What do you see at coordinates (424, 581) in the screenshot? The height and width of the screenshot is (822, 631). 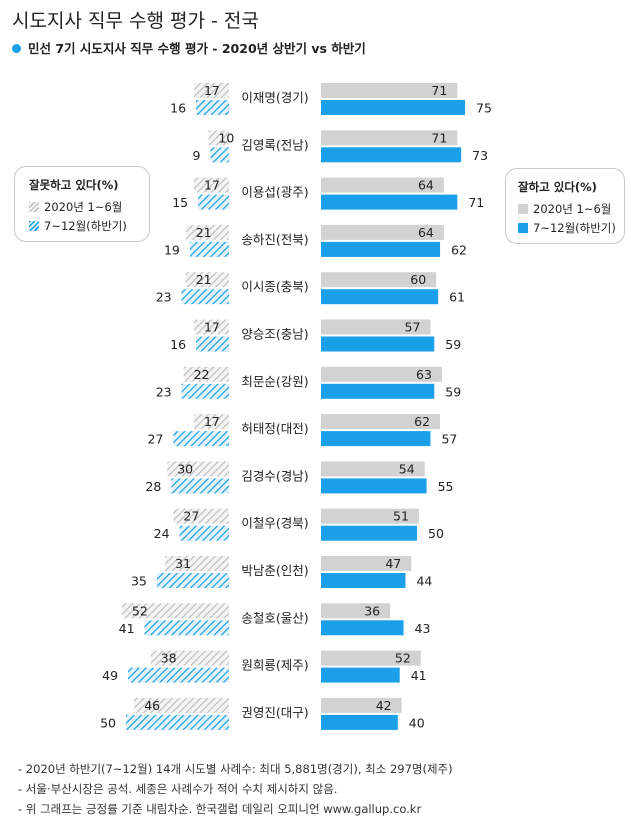 I see `label-approval-h2: 44` at bounding box center [424, 581].